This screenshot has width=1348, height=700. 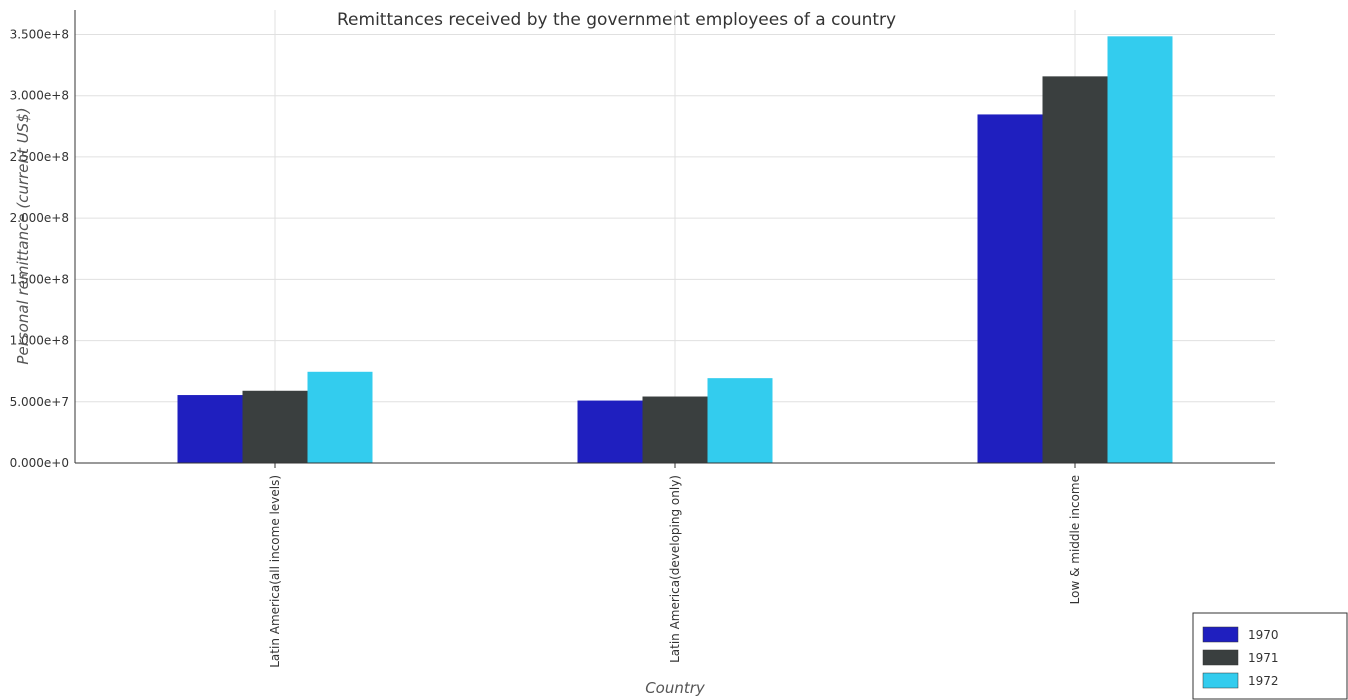 What do you see at coordinates (1263, 658) in the screenshot?
I see `legend-label-1971: 1971` at bounding box center [1263, 658].